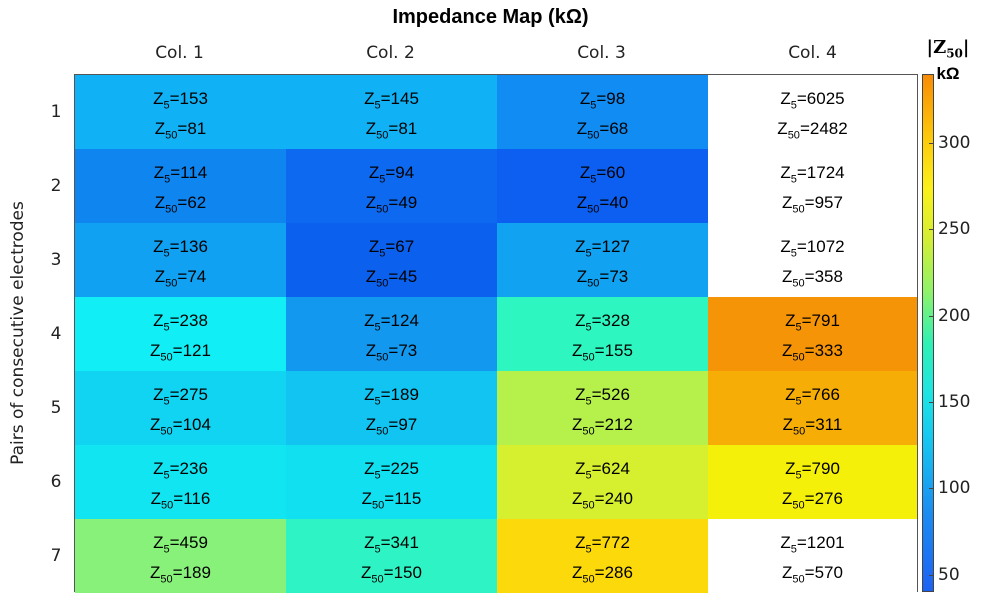 This screenshot has width=981, height=593. Describe the element at coordinates (602, 426) in the screenshot. I see `cell-z50-value: Z50=212` at that location.